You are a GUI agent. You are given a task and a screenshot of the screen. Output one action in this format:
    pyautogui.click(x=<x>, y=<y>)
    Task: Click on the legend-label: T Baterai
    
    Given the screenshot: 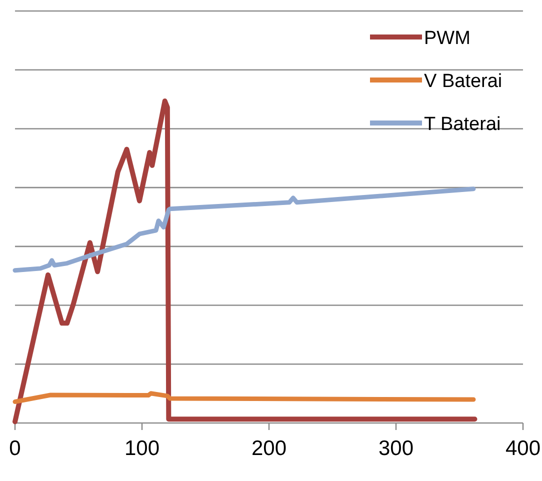 What is the action you would take?
    pyautogui.click(x=462, y=124)
    